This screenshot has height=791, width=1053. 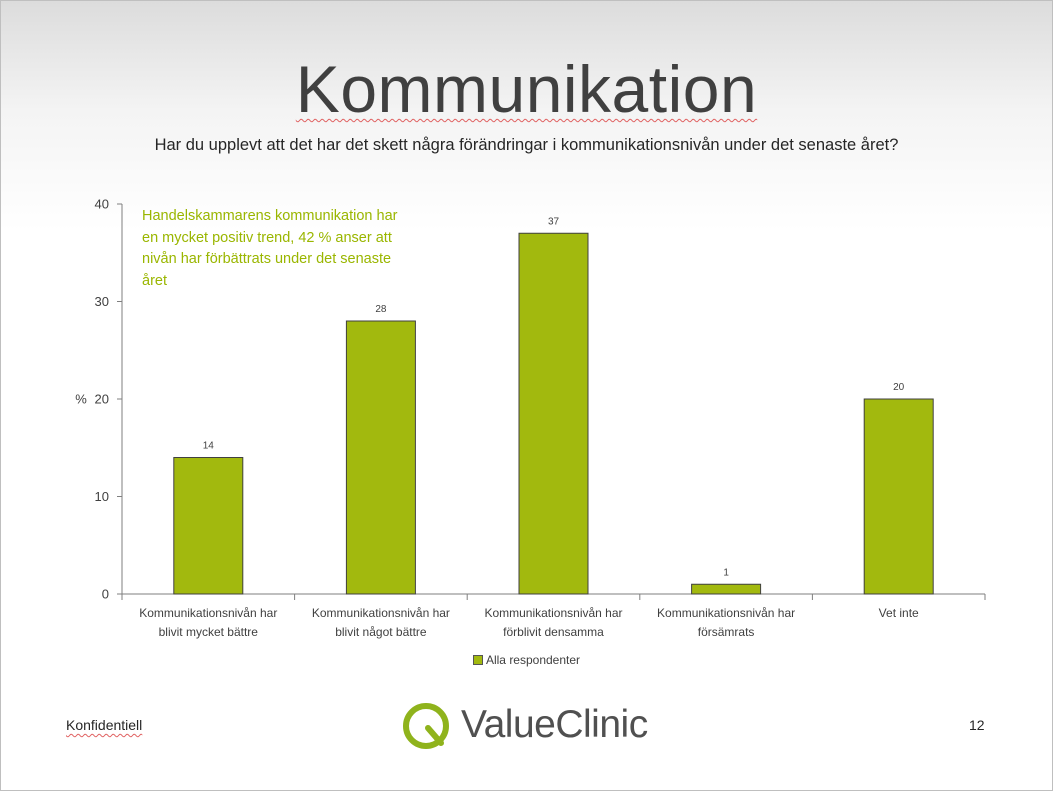 What do you see at coordinates (977, 725) in the screenshot?
I see `page-number: 12` at bounding box center [977, 725].